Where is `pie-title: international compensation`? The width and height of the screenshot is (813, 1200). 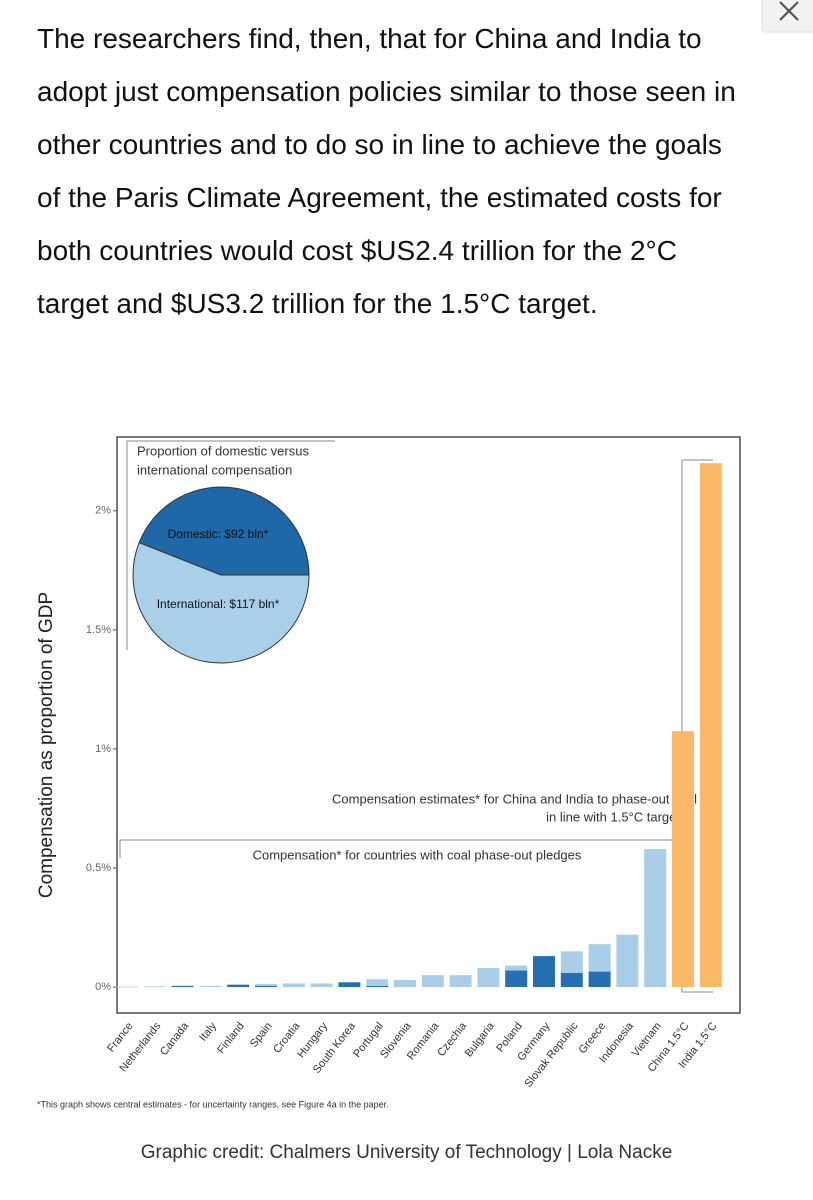
pie-title: international compensation is located at coordinates (214, 469).